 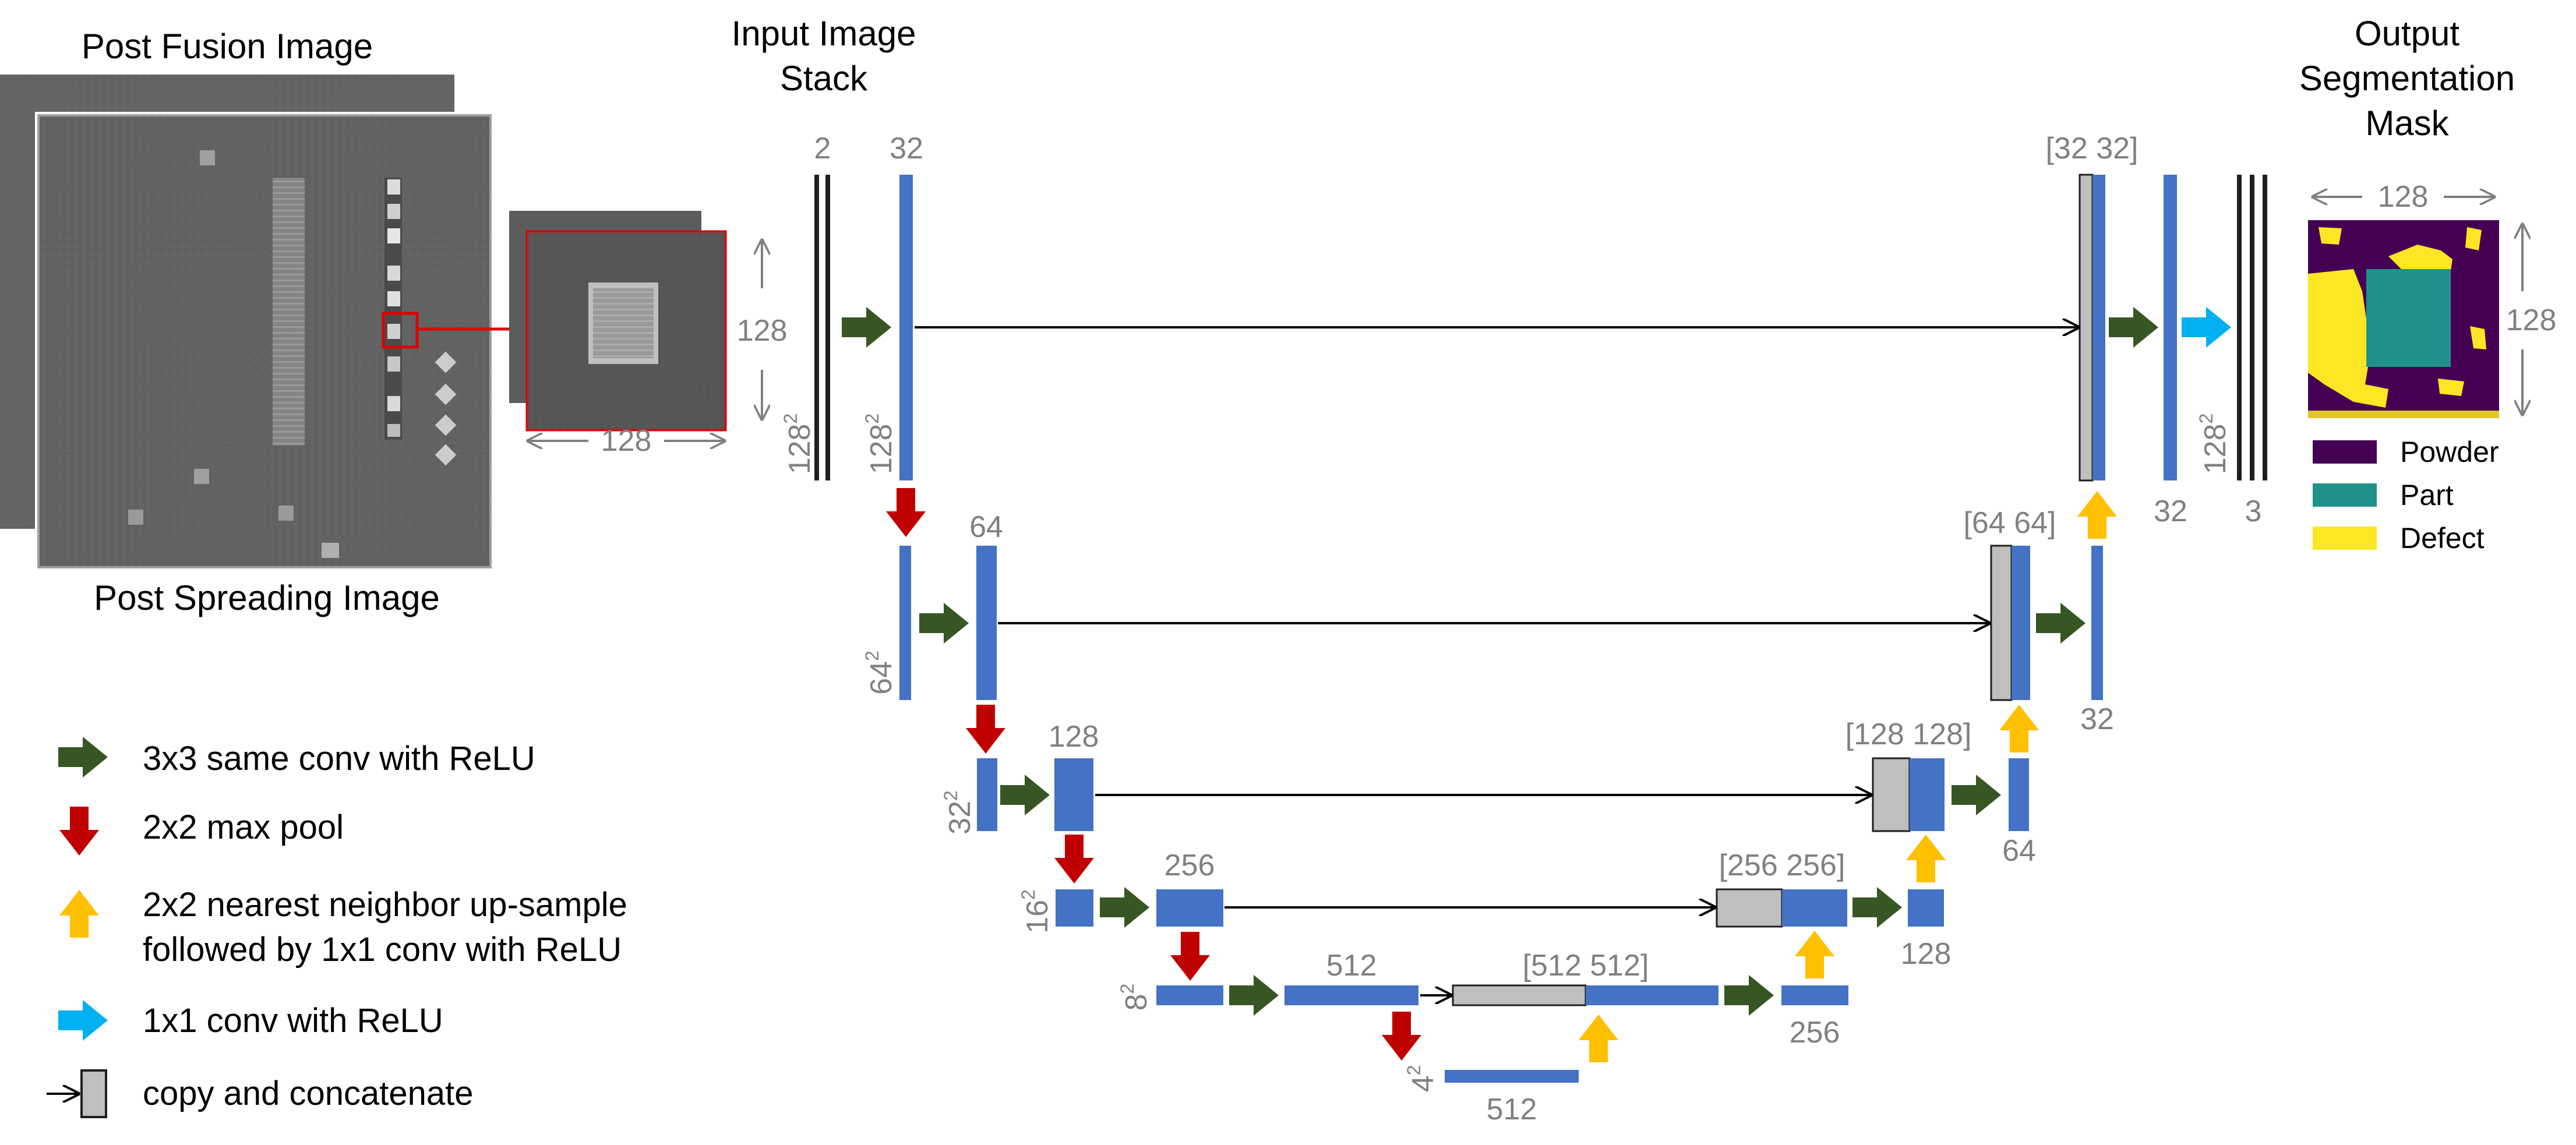 What do you see at coordinates (1189, 995) in the screenshot?
I see `enc5-feature-map-a` at bounding box center [1189, 995].